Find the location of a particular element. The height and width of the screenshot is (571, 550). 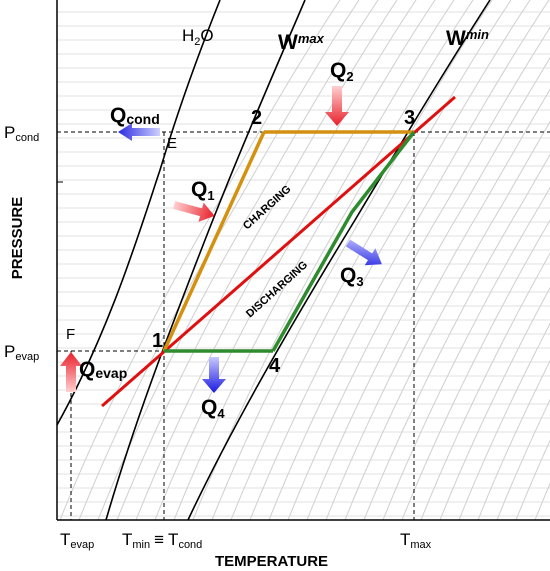

t-max-label: Tmax is located at coordinates (416, 540).